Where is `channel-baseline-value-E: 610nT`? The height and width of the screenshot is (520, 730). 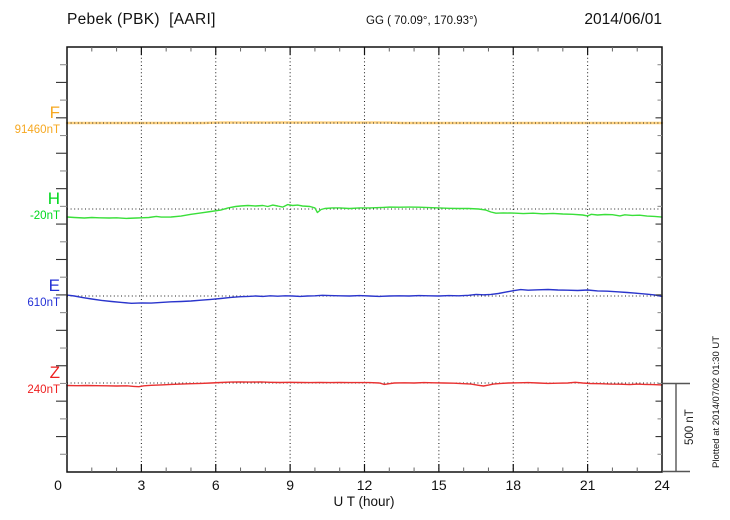
channel-baseline-value-E: 610nT is located at coordinates (43, 303).